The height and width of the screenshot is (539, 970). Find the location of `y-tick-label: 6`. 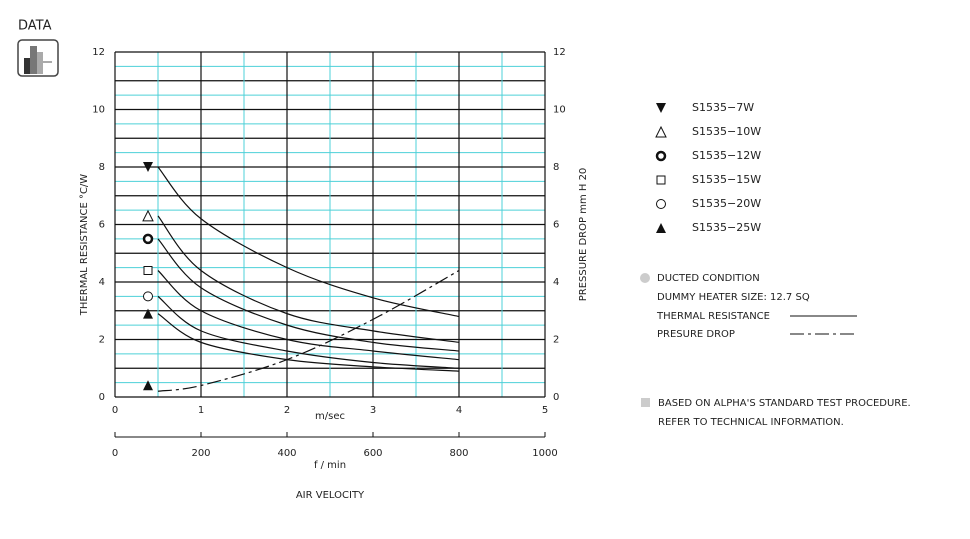

y-tick-label: 6 is located at coordinates (102, 225).